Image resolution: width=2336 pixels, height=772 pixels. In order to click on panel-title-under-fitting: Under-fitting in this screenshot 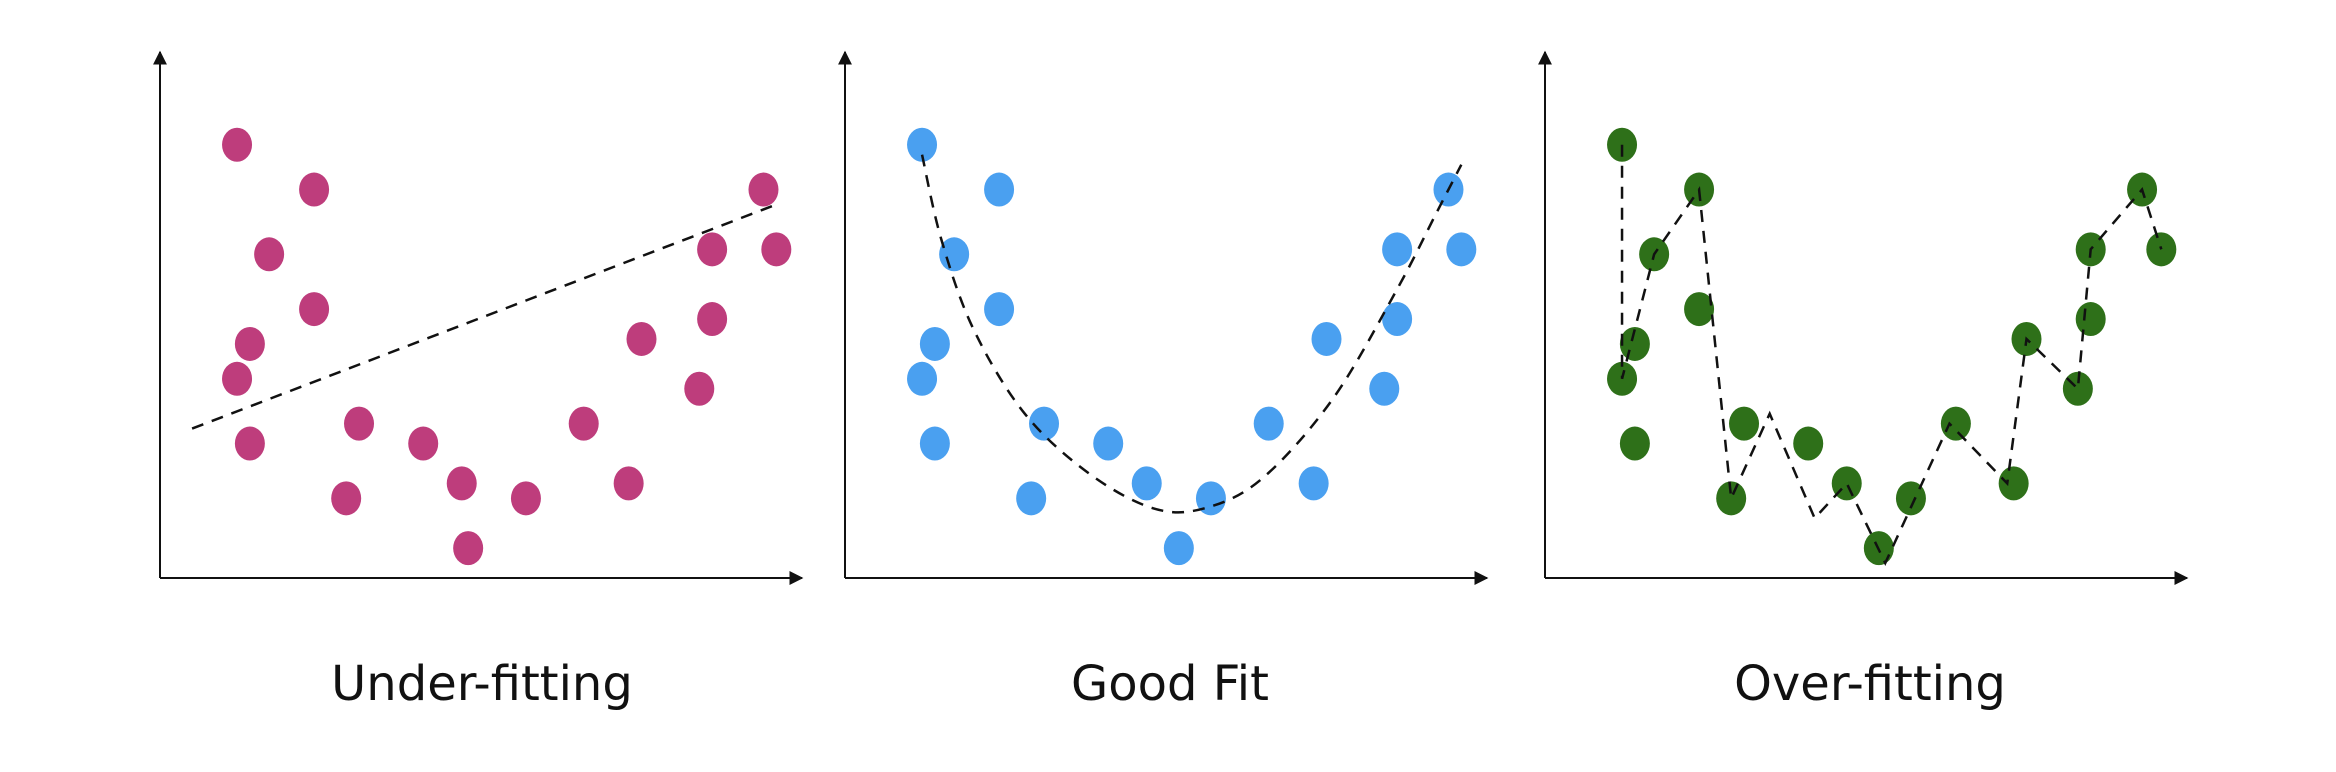, I will do `click(482, 684)`.